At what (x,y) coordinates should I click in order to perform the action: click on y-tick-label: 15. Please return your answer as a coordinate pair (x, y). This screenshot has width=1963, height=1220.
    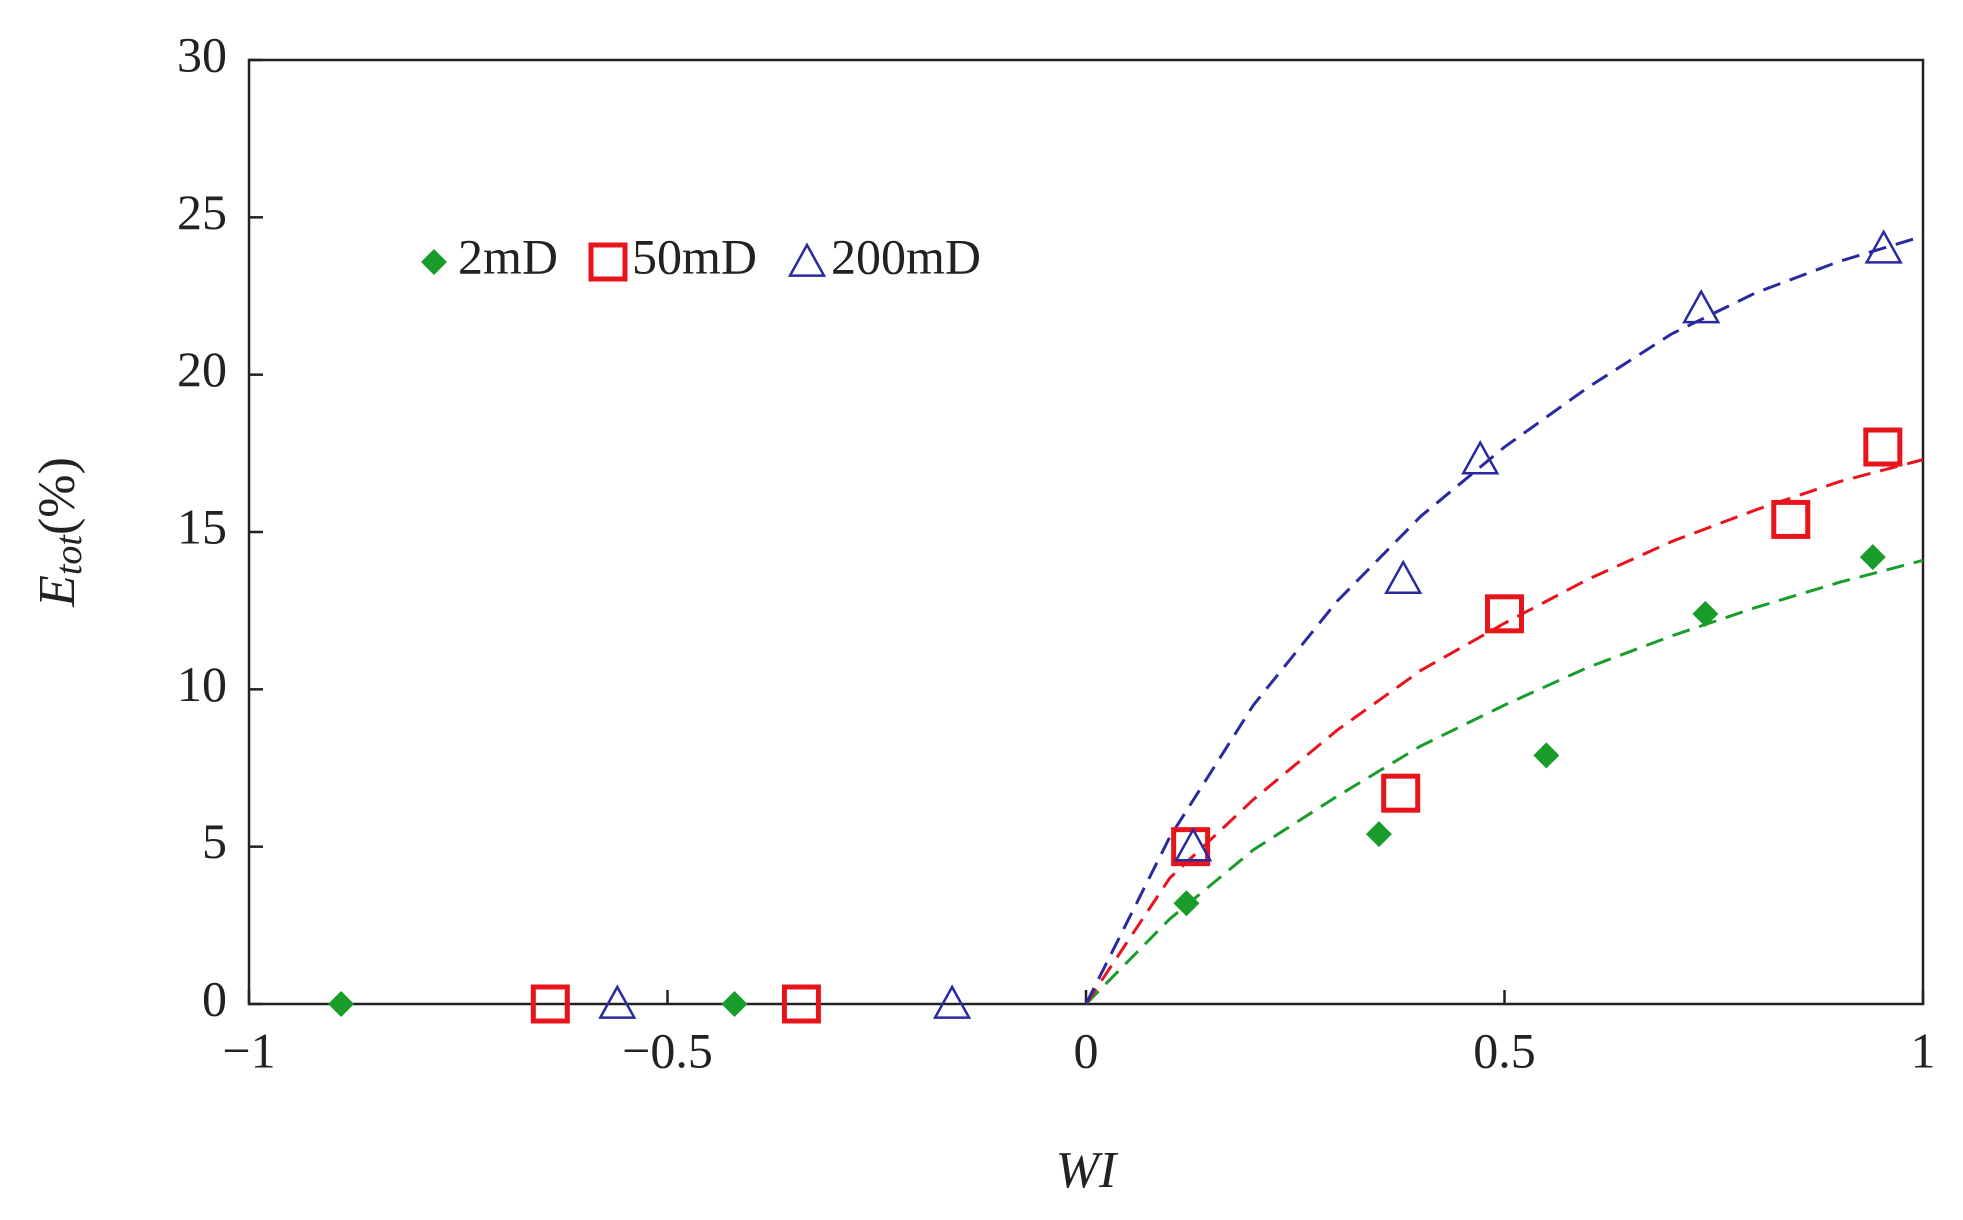
    Looking at the image, I should click on (202, 526).